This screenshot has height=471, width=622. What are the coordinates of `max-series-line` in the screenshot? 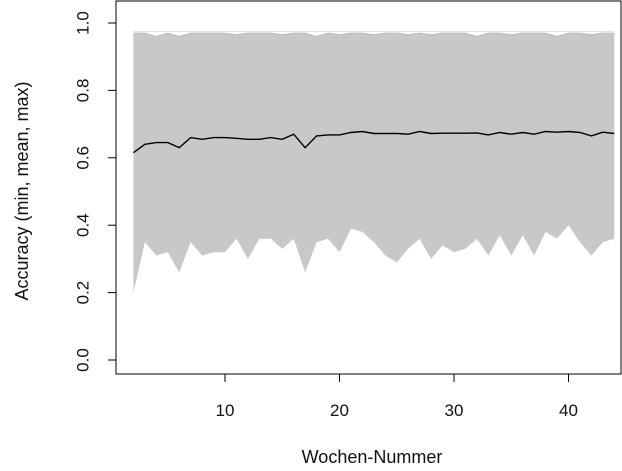 It's located at (374, 35).